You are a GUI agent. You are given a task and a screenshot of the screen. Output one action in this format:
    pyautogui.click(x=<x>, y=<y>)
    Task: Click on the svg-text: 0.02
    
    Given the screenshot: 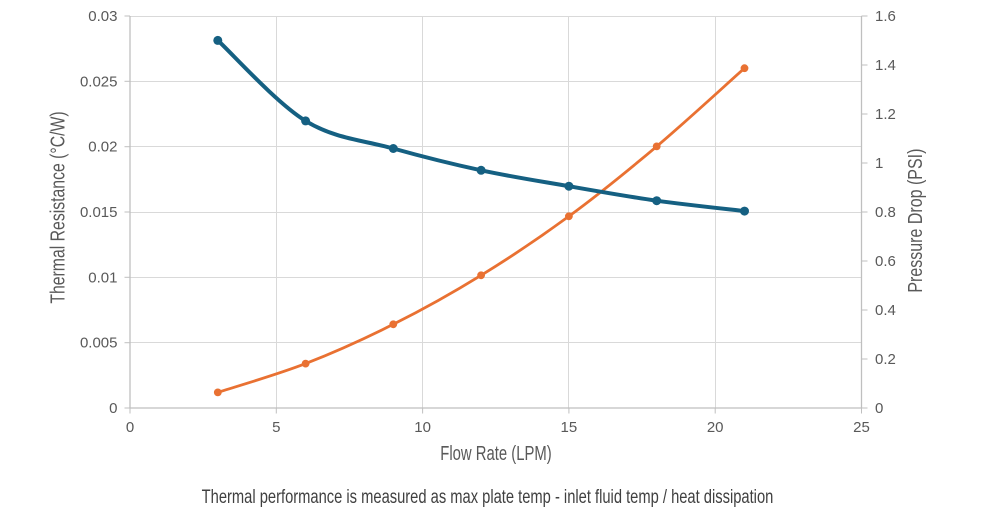 What is the action you would take?
    pyautogui.click(x=102, y=147)
    